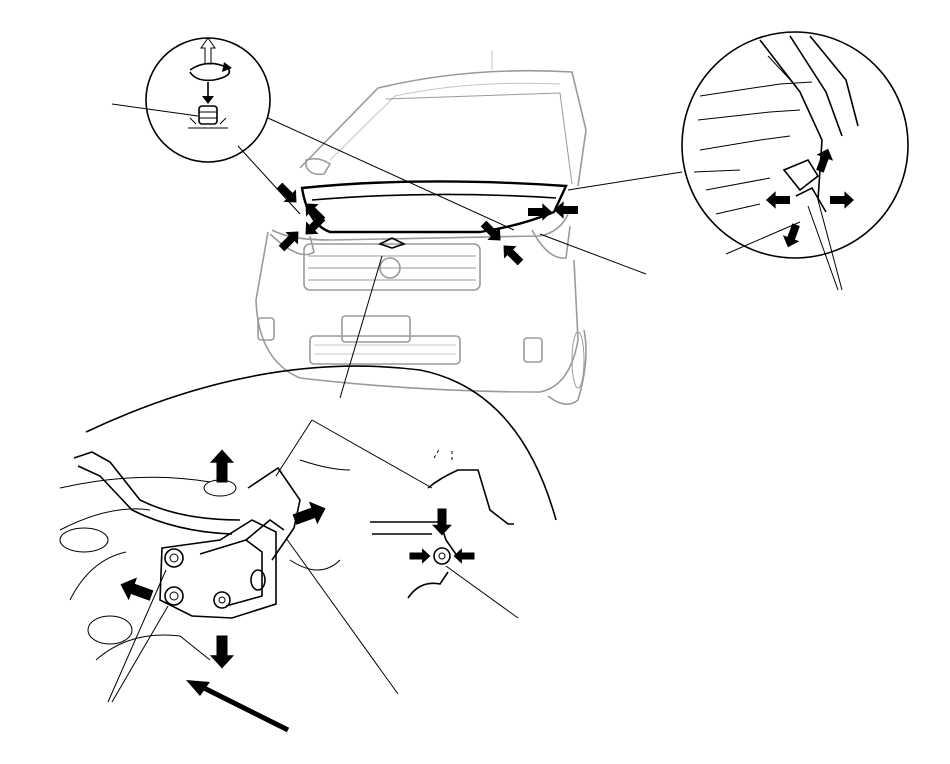  What do you see at coordinates (724, 161) in the screenshot?
I see `hood-edge-detail` at bounding box center [724, 161].